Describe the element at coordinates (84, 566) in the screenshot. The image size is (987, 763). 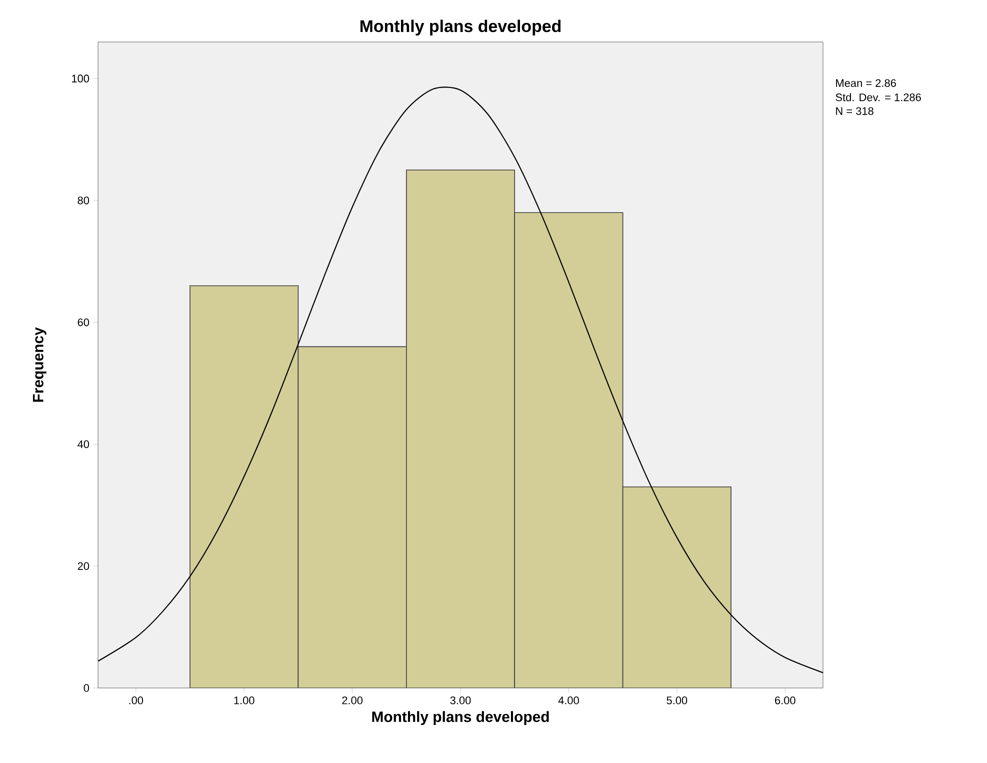
I see `y-tick-label: 20` at that location.